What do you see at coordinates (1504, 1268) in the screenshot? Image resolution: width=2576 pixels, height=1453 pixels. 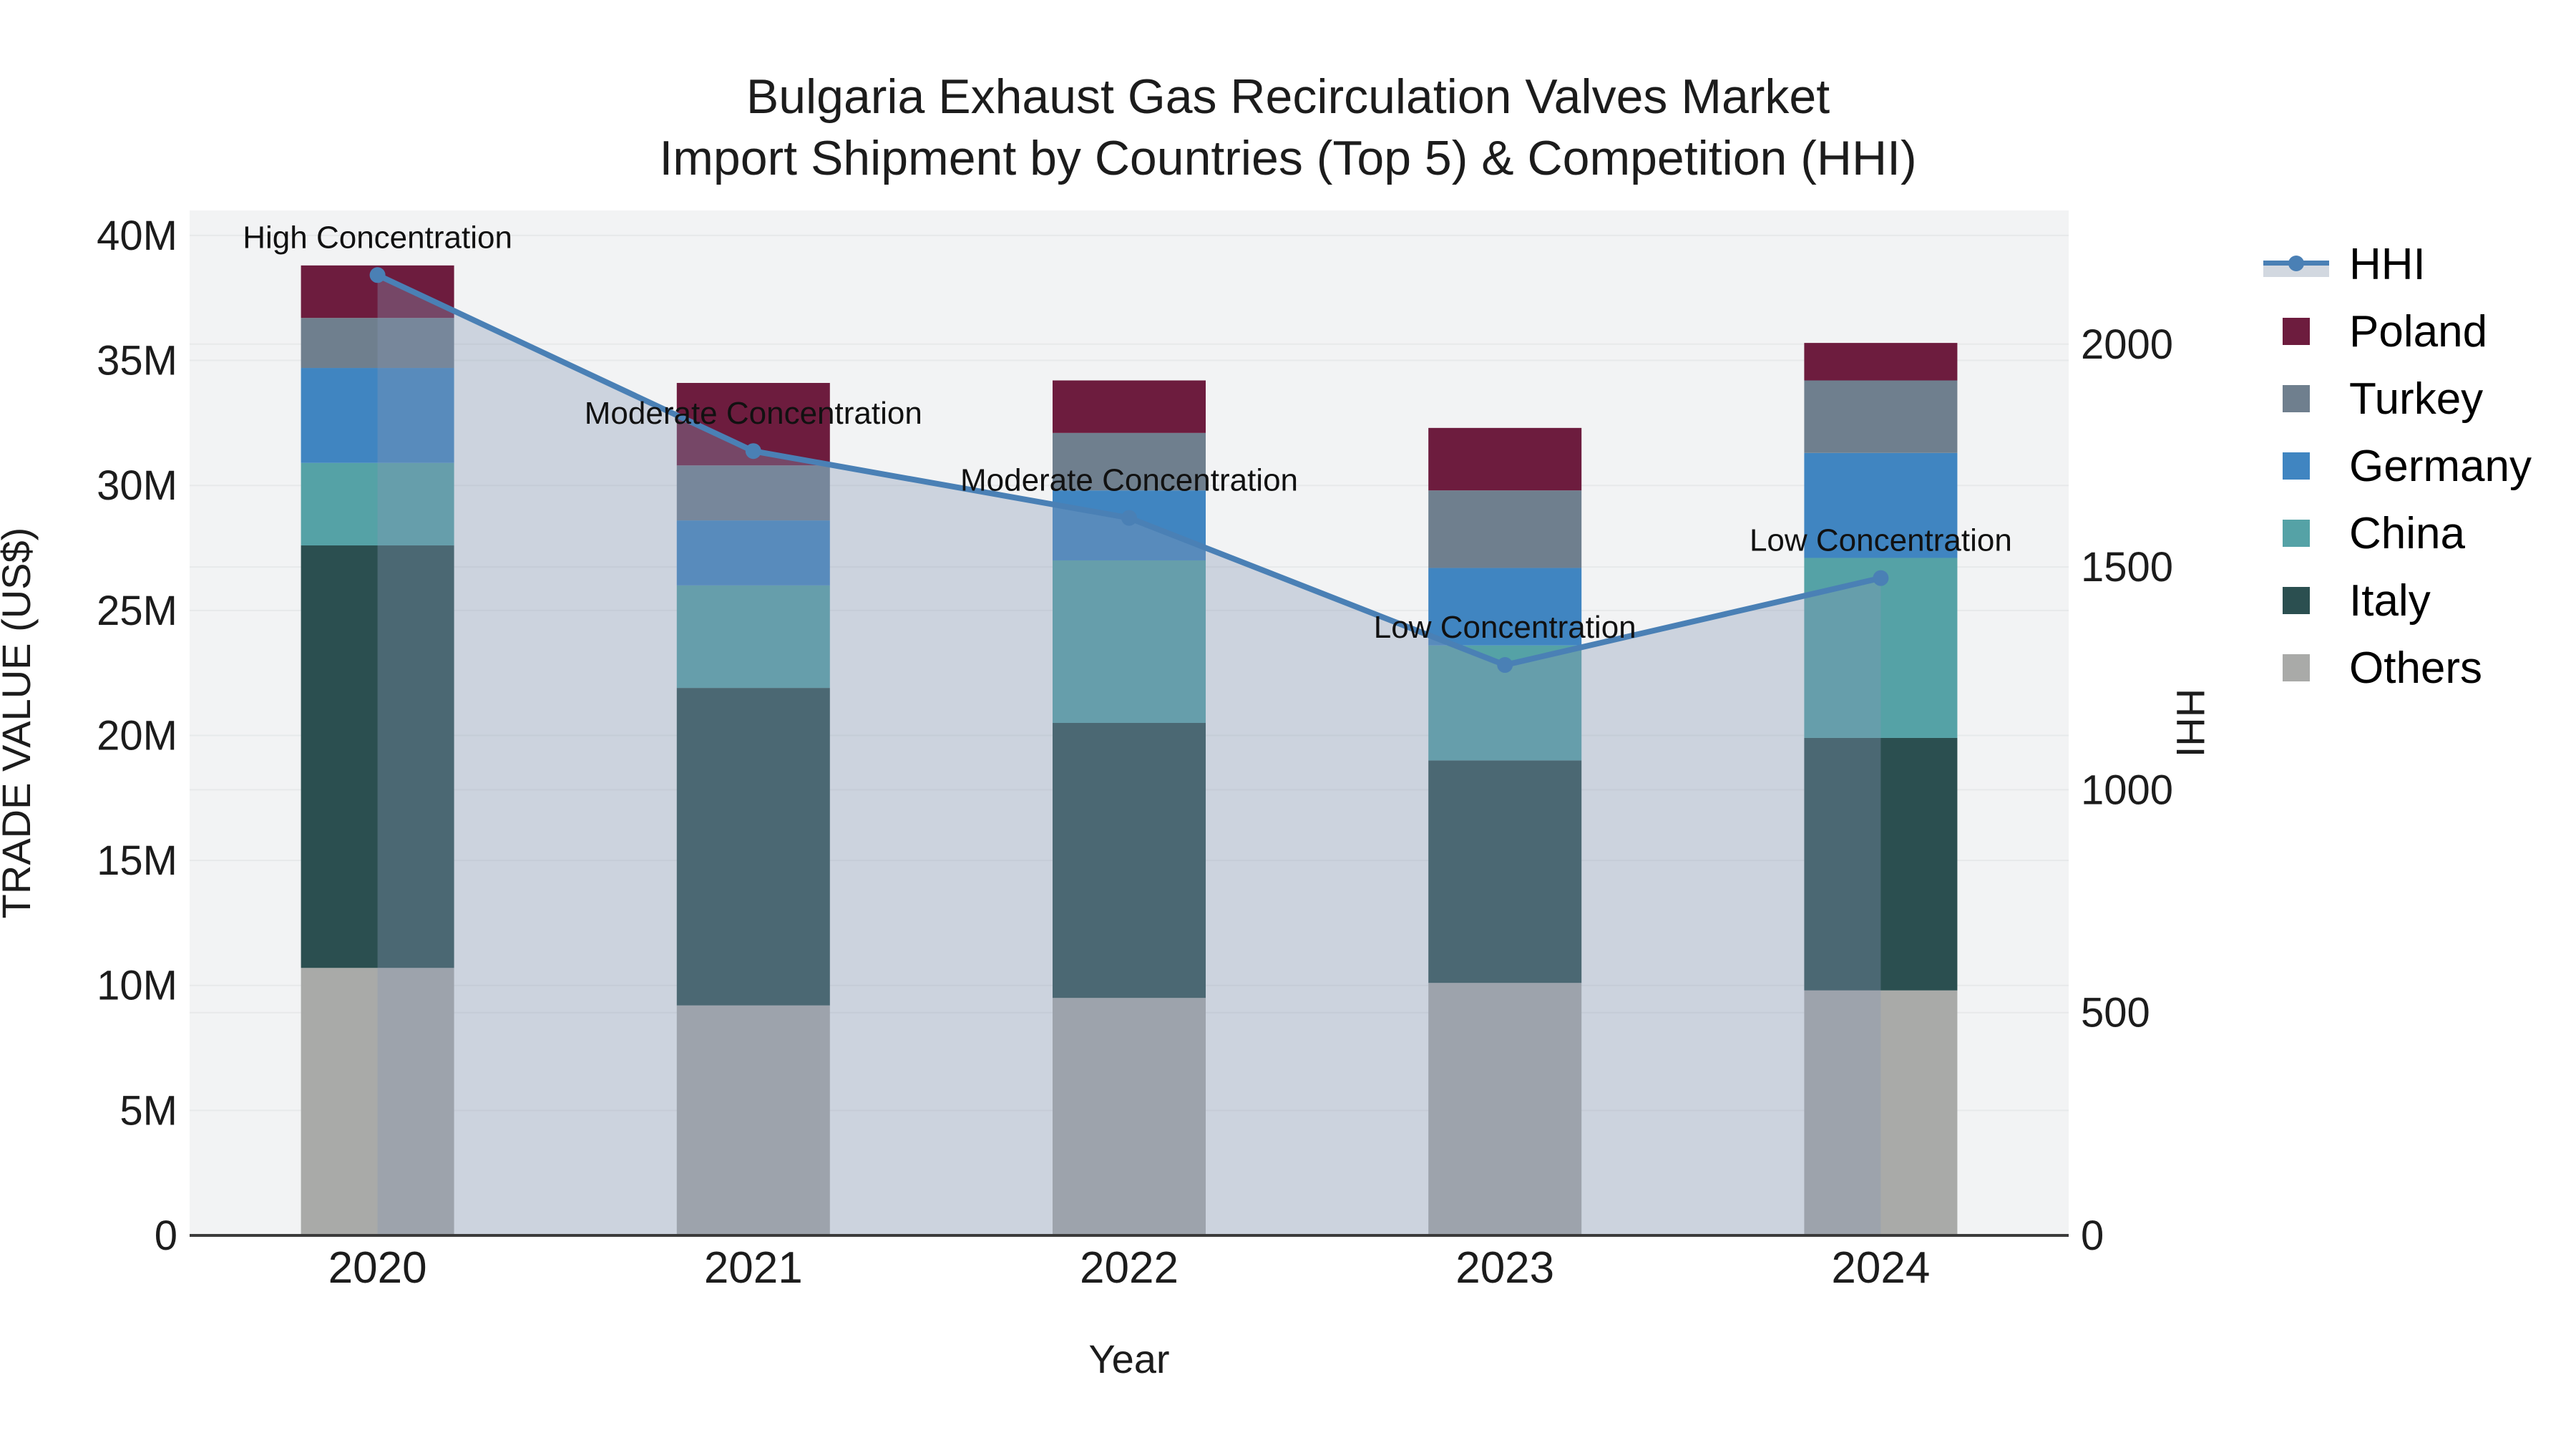 I see `x-tick-2023: 2023` at bounding box center [1504, 1268].